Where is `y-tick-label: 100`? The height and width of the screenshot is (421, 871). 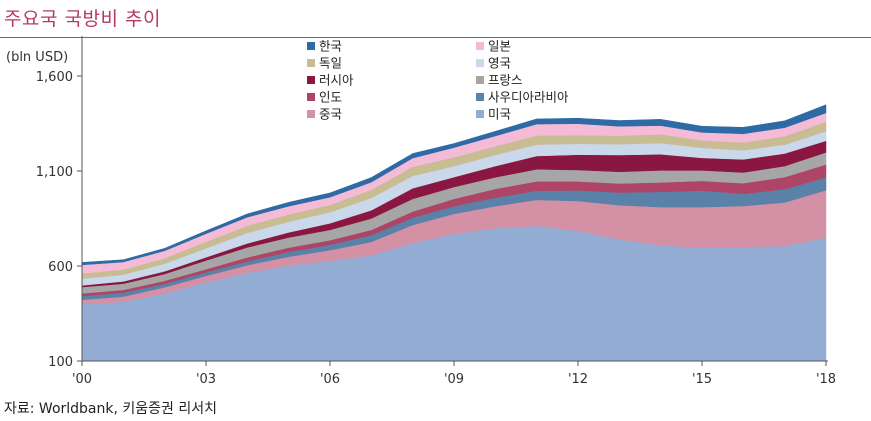
y-tick-label: 100 is located at coordinates (60, 362).